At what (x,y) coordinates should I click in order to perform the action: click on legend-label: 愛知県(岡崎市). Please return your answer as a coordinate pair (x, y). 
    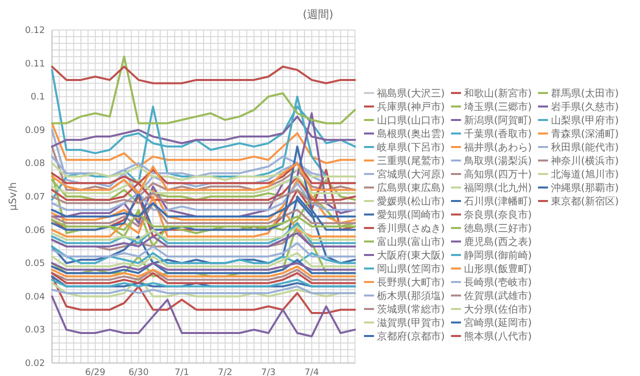
    Looking at the image, I should click on (411, 215).